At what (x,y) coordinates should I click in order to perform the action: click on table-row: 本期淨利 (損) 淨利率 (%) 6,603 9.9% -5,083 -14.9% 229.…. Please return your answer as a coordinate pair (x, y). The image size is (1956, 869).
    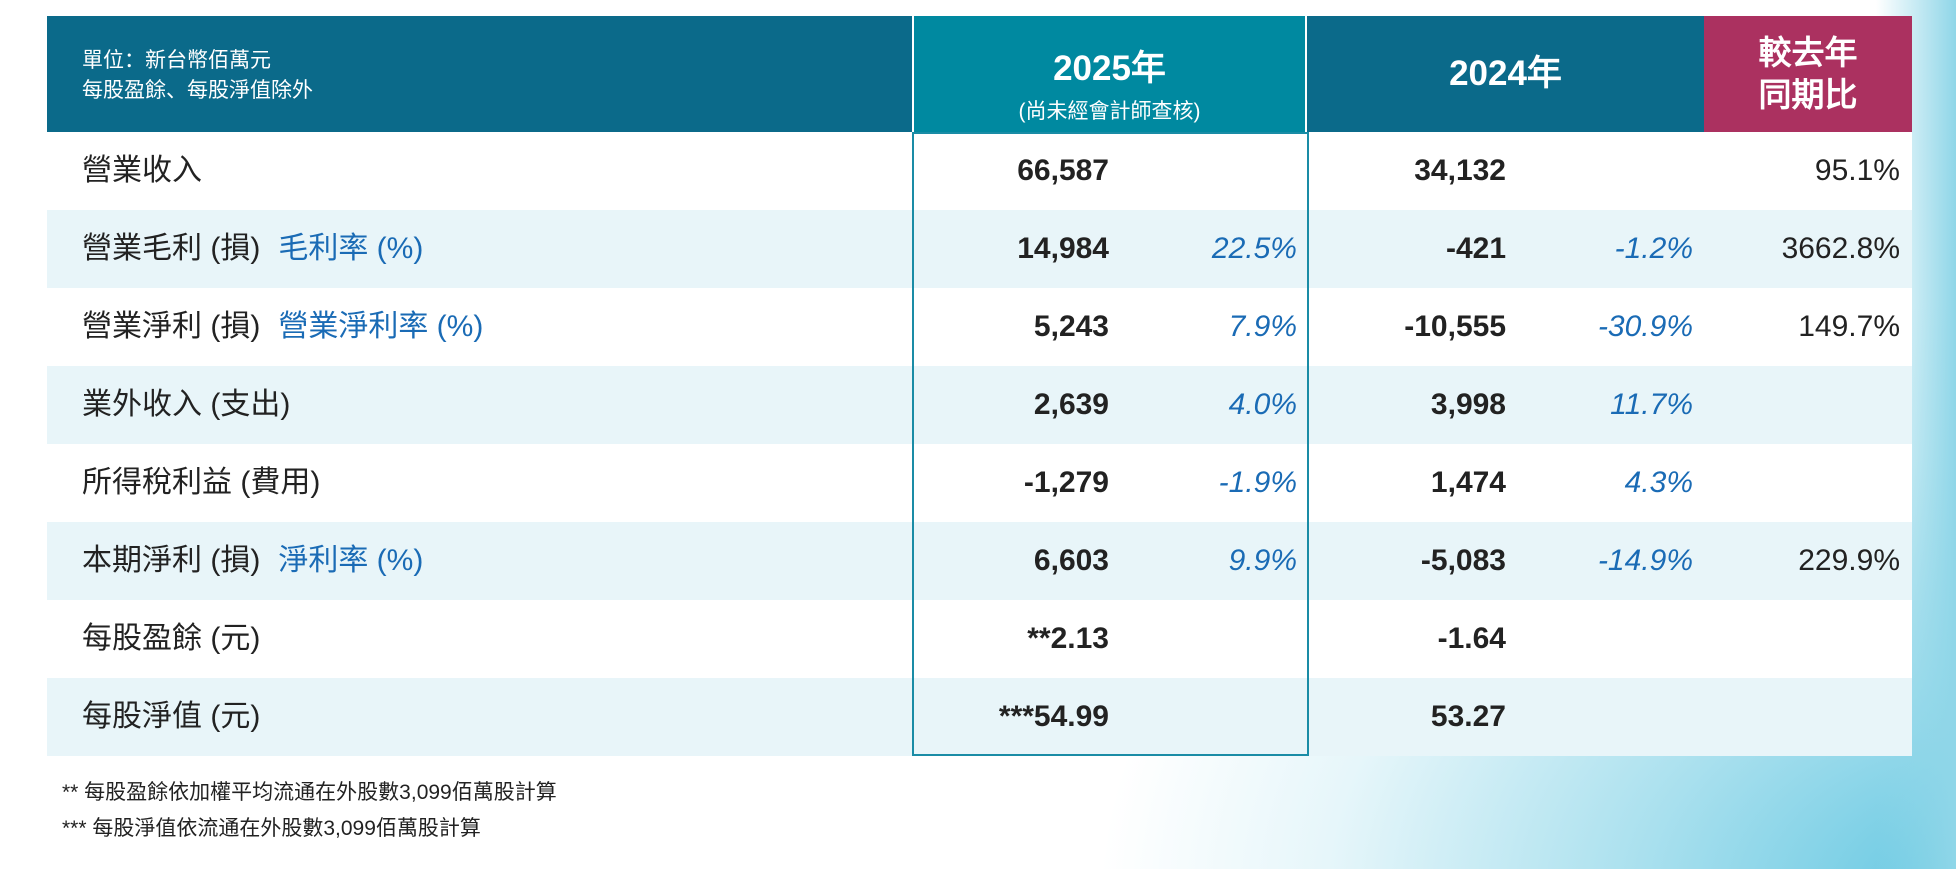
    Looking at the image, I should click on (979, 561).